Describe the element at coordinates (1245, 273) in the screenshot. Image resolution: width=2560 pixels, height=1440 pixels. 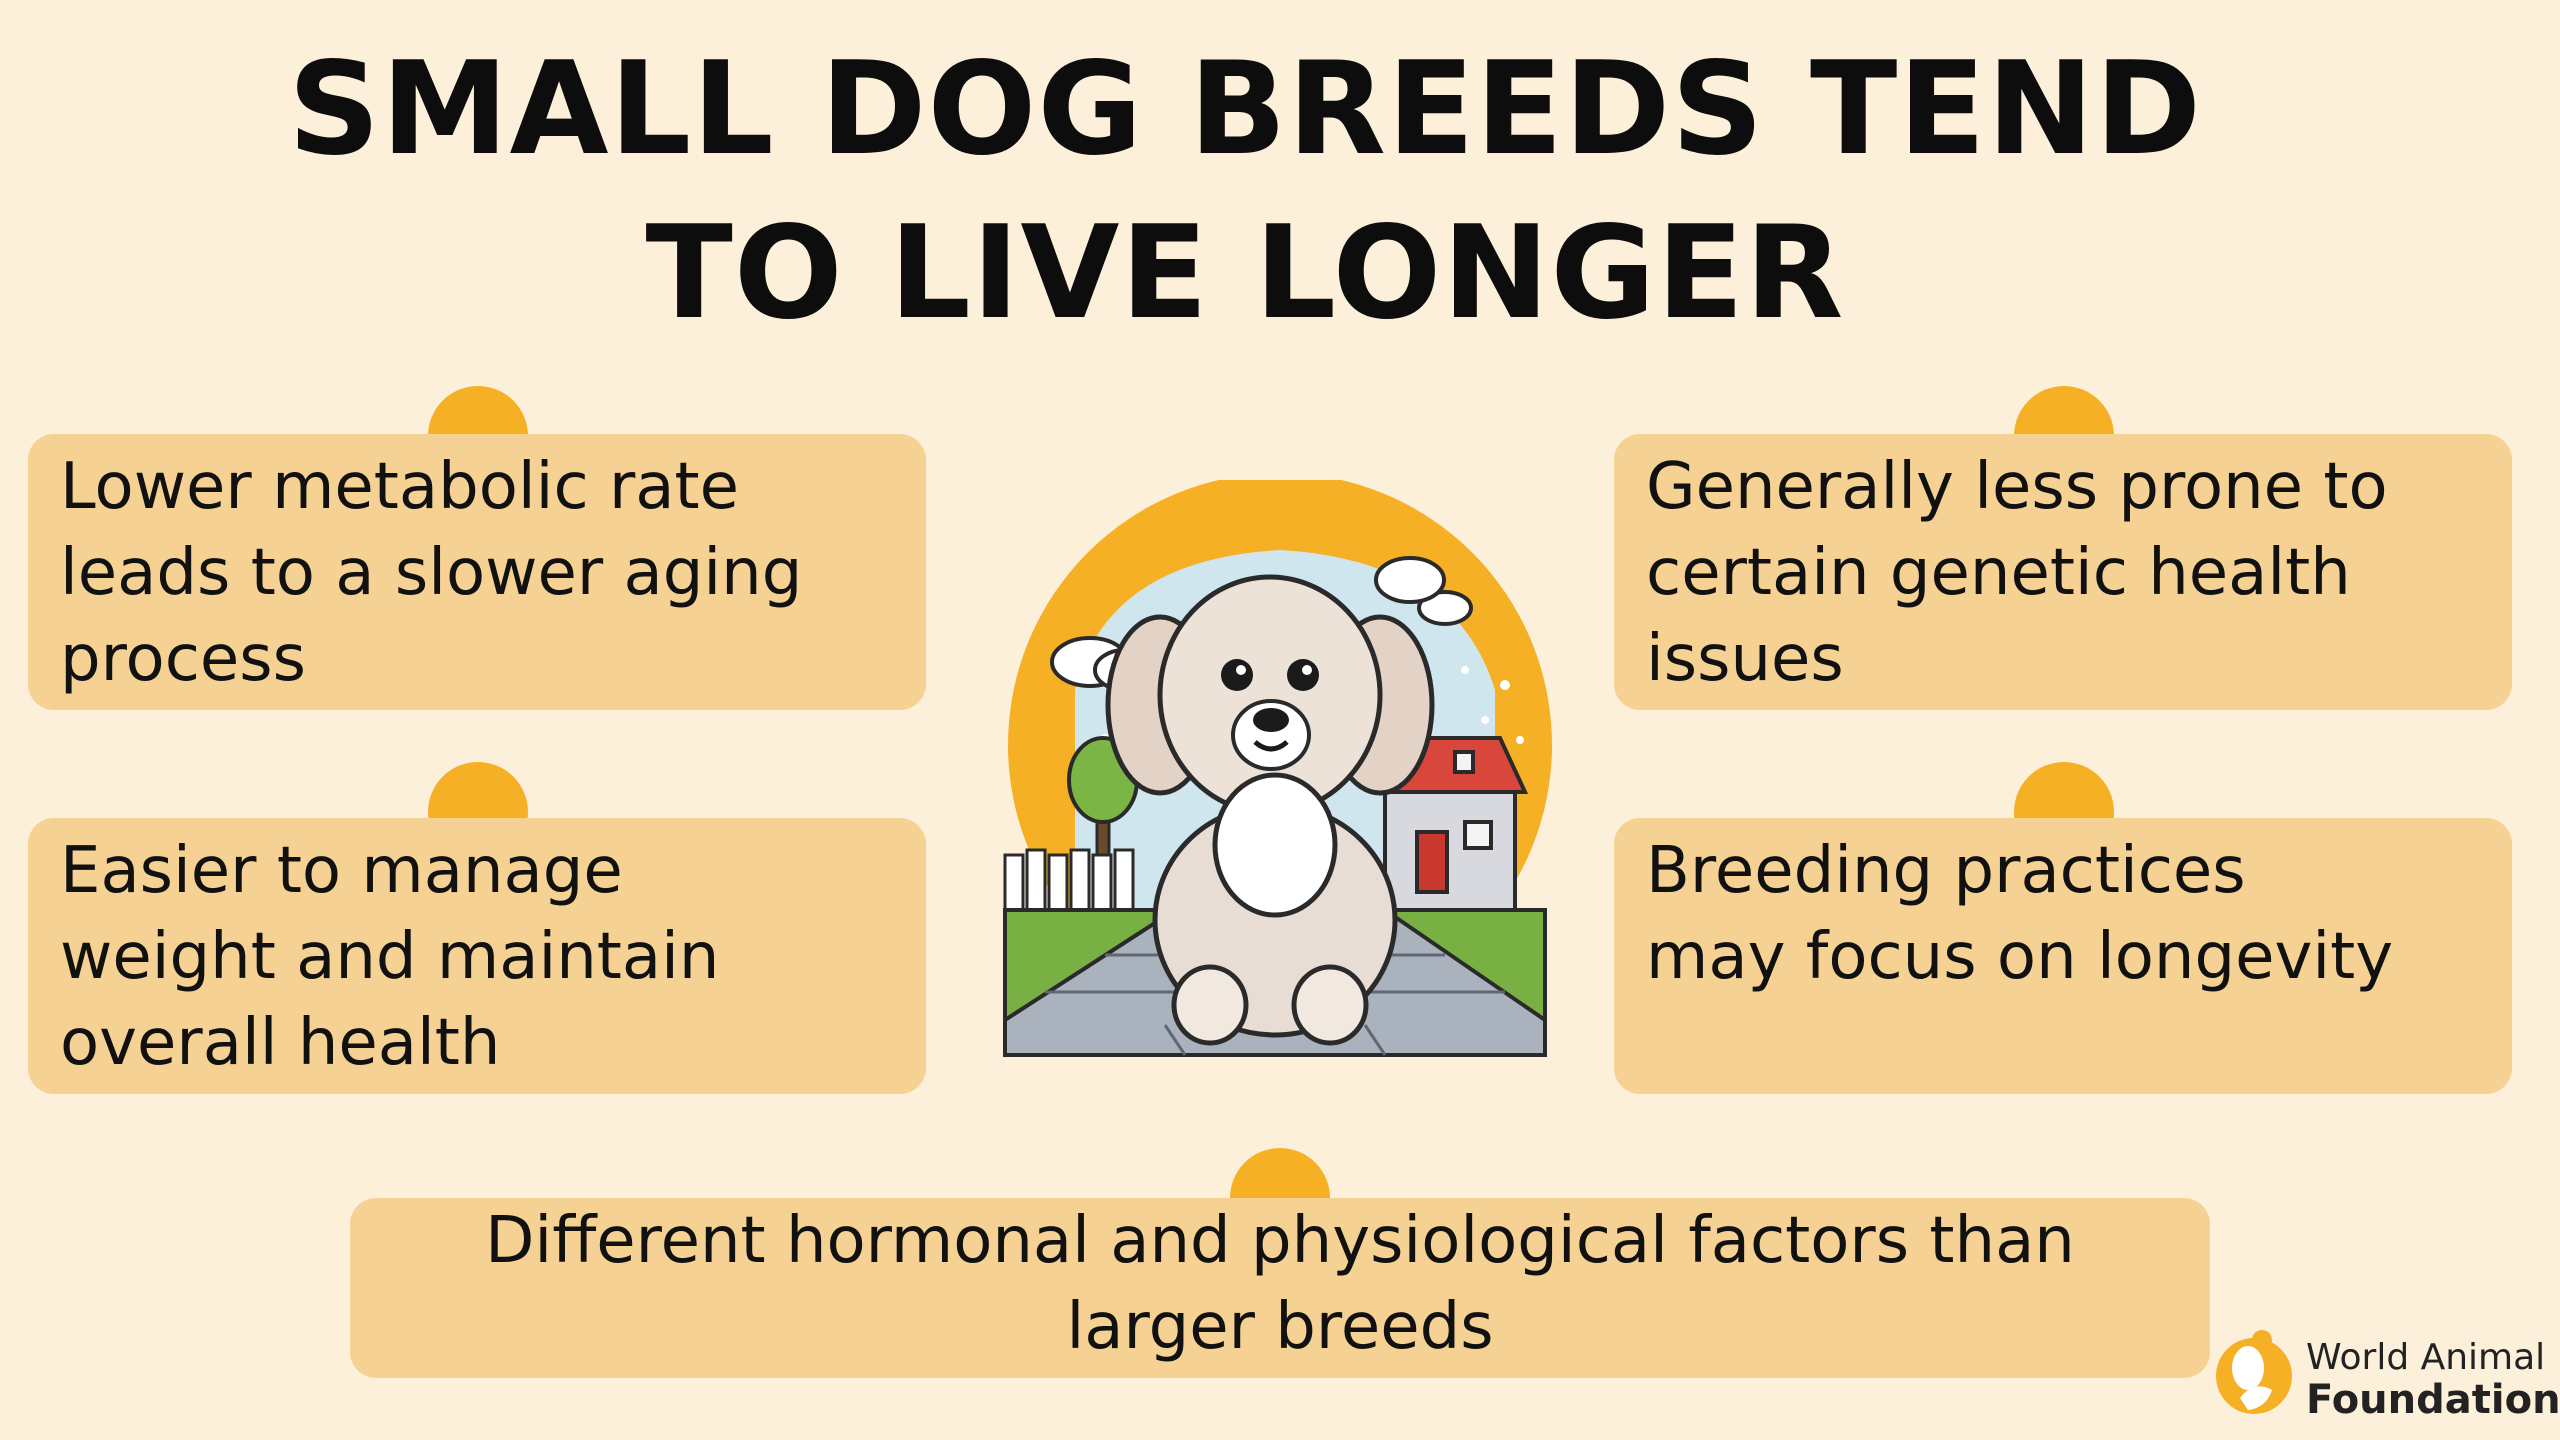
I see `title-line-2: TO LIVE LONGER` at that location.